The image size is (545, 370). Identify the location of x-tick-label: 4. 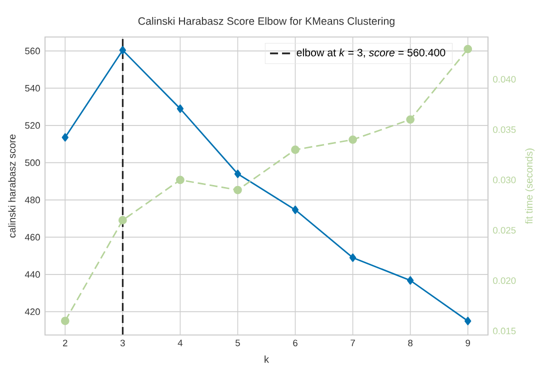
(180, 343).